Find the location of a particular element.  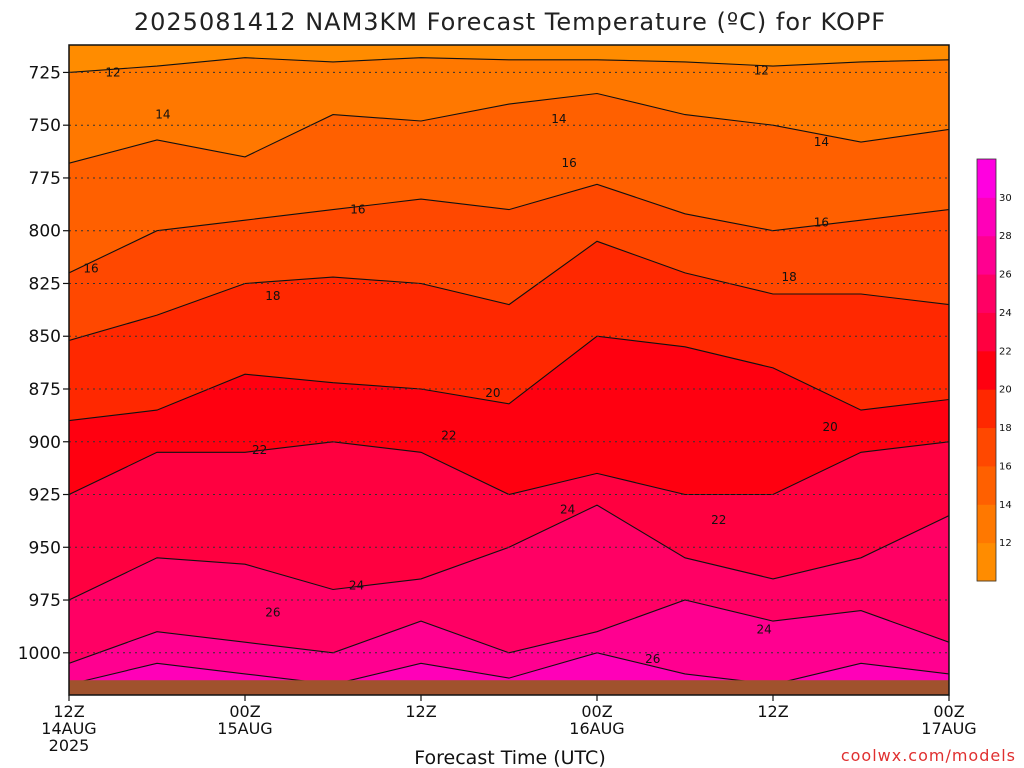

y-tick-label-975: 975 is located at coordinates (45, 601).